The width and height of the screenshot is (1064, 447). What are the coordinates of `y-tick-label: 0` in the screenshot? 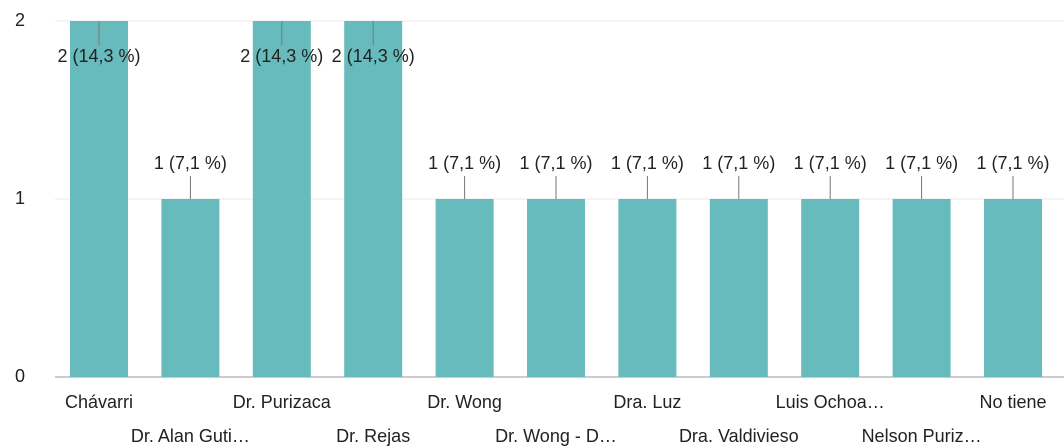 It's located at (20, 376).